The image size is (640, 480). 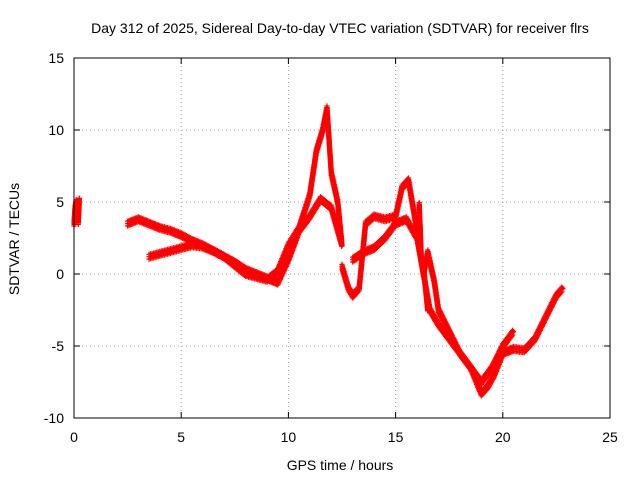 What do you see at coordinates (181, 437) in the screenshot?
I see `x-tick-label: 5` at bounding box center [181, 437].